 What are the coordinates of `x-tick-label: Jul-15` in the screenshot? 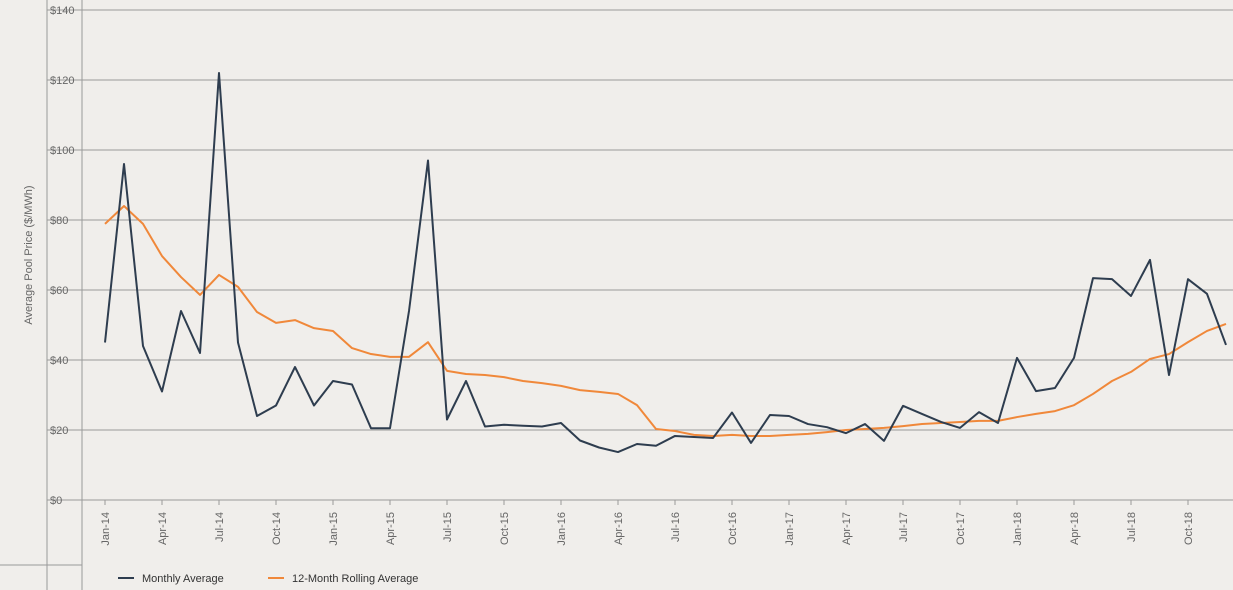 It's located at (448, 527).